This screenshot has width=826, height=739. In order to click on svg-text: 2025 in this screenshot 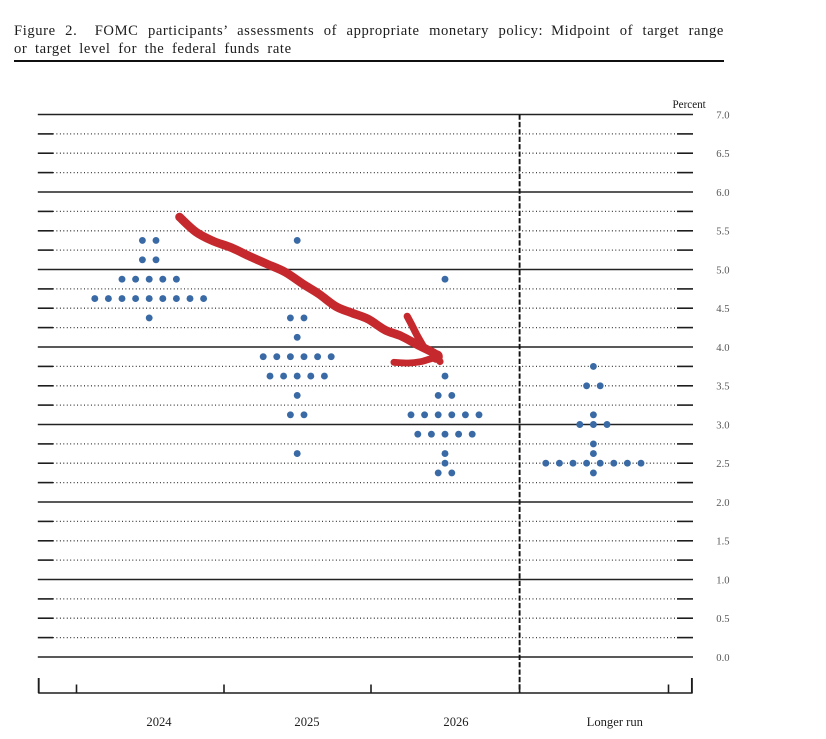, I will do `click(306, 722)`.